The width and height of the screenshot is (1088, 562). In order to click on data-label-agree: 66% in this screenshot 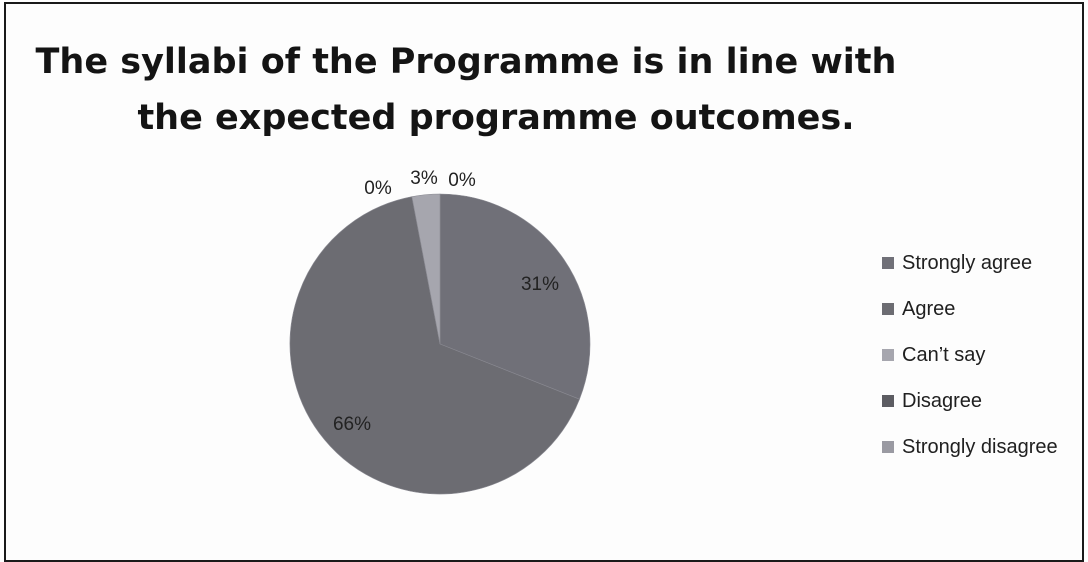, I will do `click(352, 424)`.